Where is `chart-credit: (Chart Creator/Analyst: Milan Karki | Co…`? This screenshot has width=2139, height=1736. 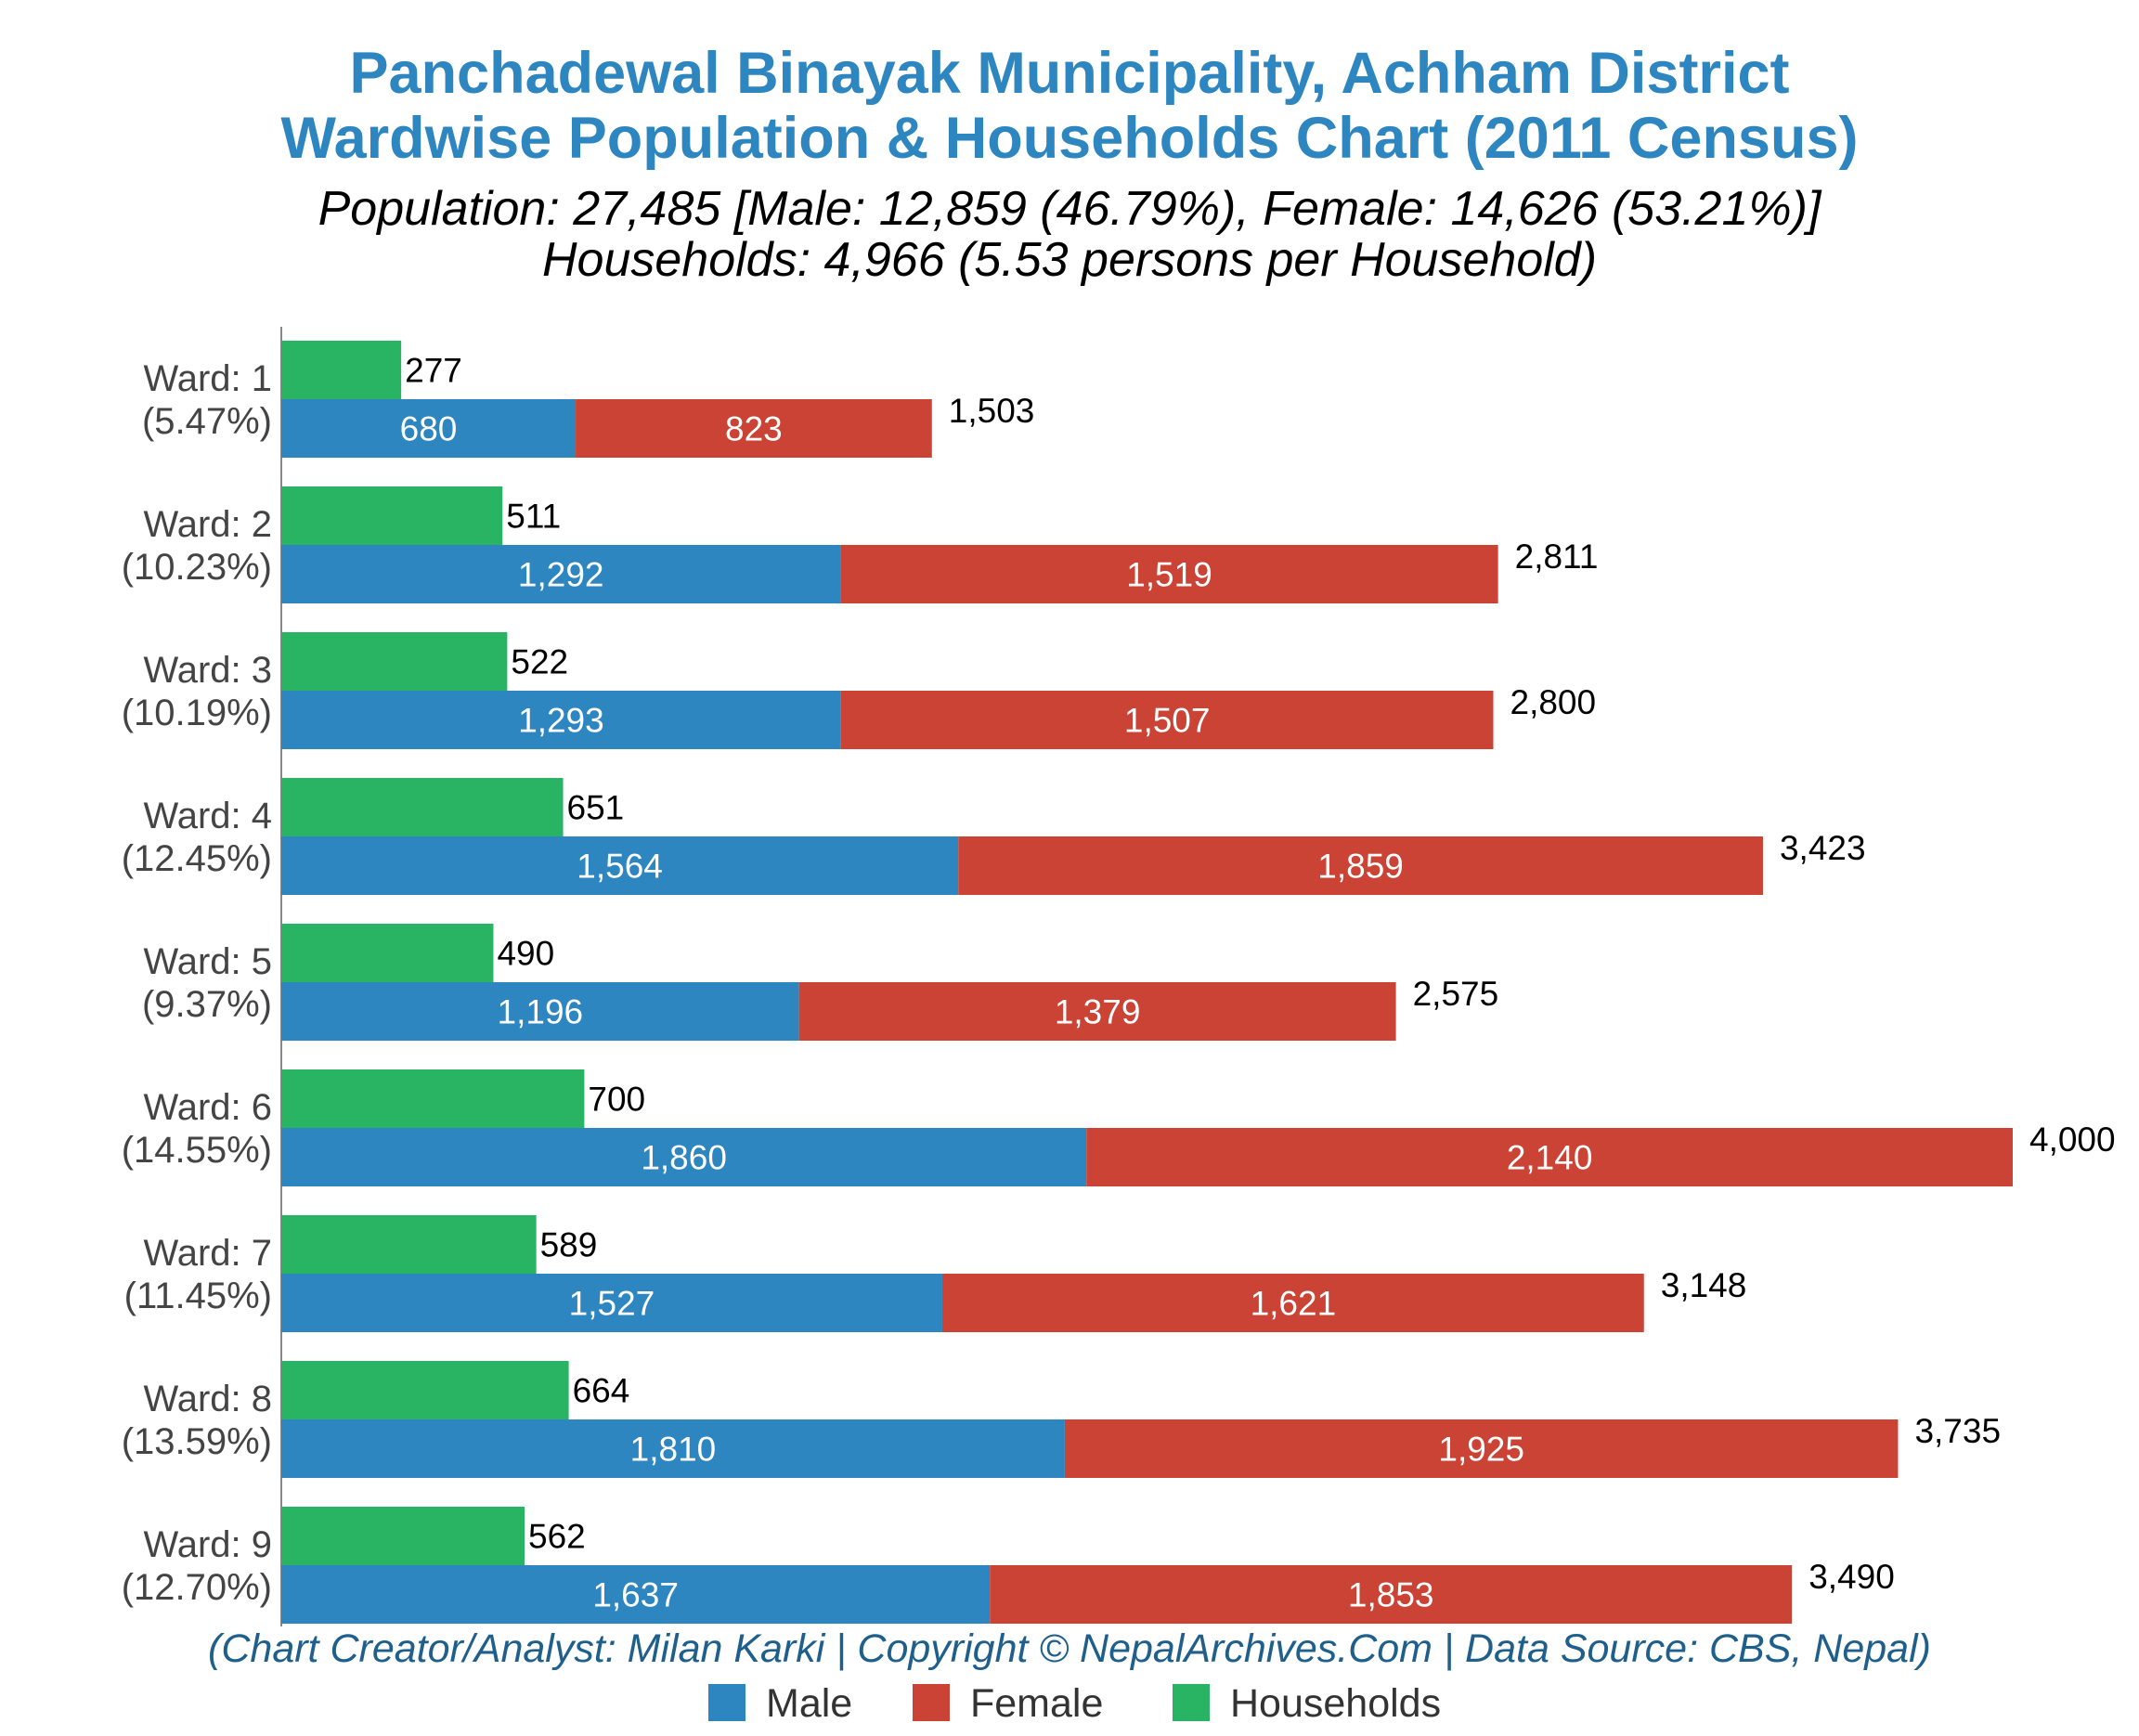
chart-credit: (Chart Creator/Analyst: Milan Karki | Co… is located at coordinates (1069, 1648).